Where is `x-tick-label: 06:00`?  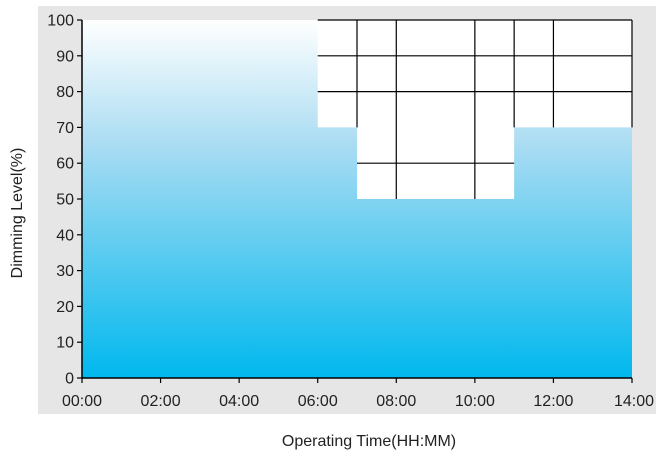
x-tick-label: 06:00 is located at coordinates (318, 401).